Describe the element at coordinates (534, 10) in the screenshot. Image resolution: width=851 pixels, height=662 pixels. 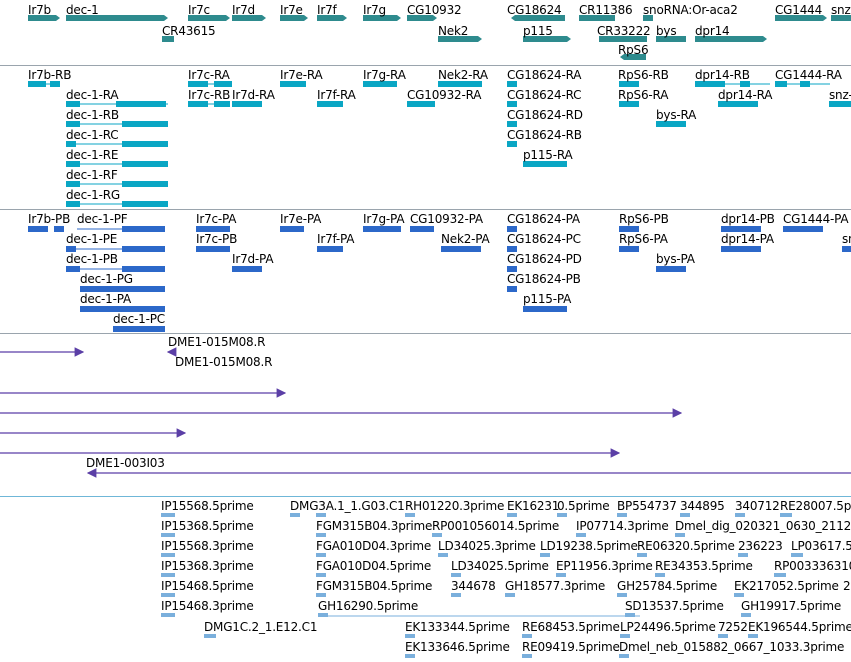
I see `gene-feature-label: CG18624` at that location.